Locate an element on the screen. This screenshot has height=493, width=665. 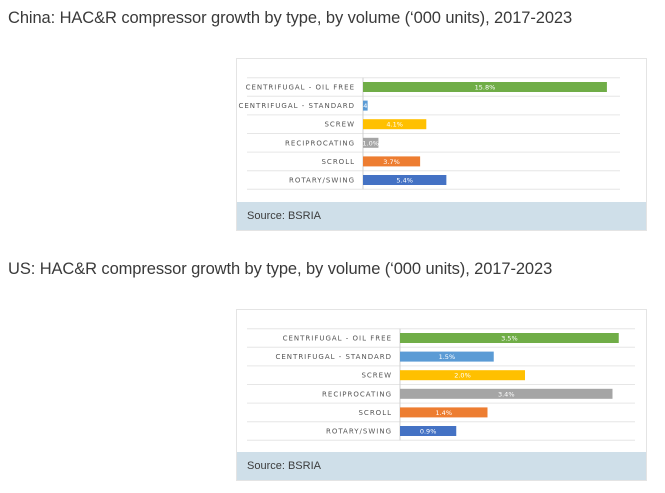
china-chart-source: Source: BSRIA is located at coordinates (441, 216).